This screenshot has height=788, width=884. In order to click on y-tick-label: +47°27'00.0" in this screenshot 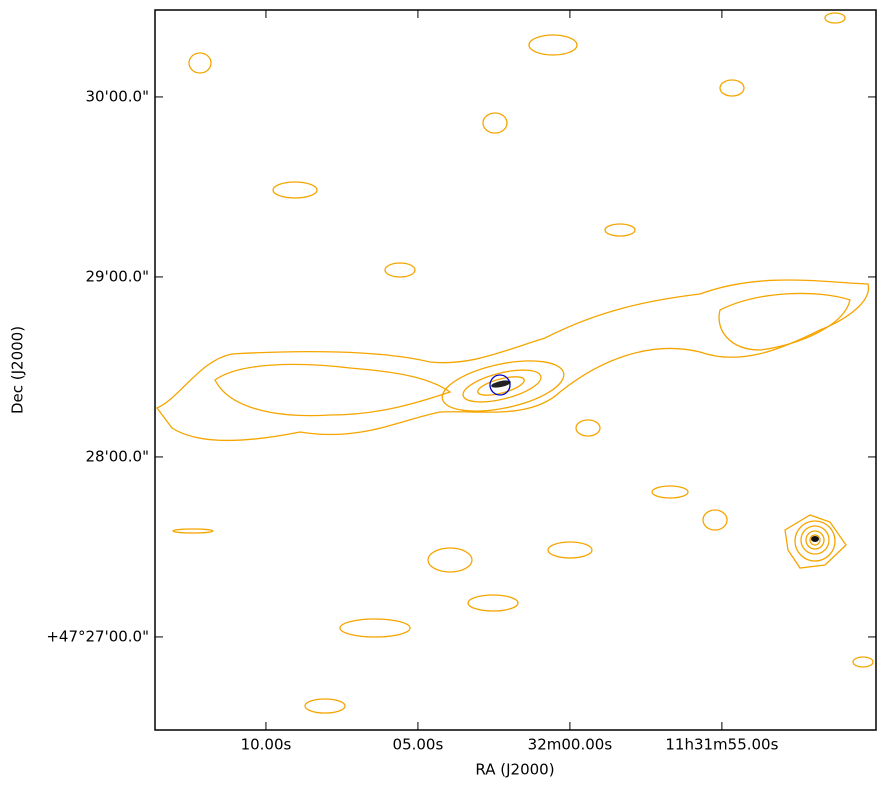, I will do `click(97, 636)`.